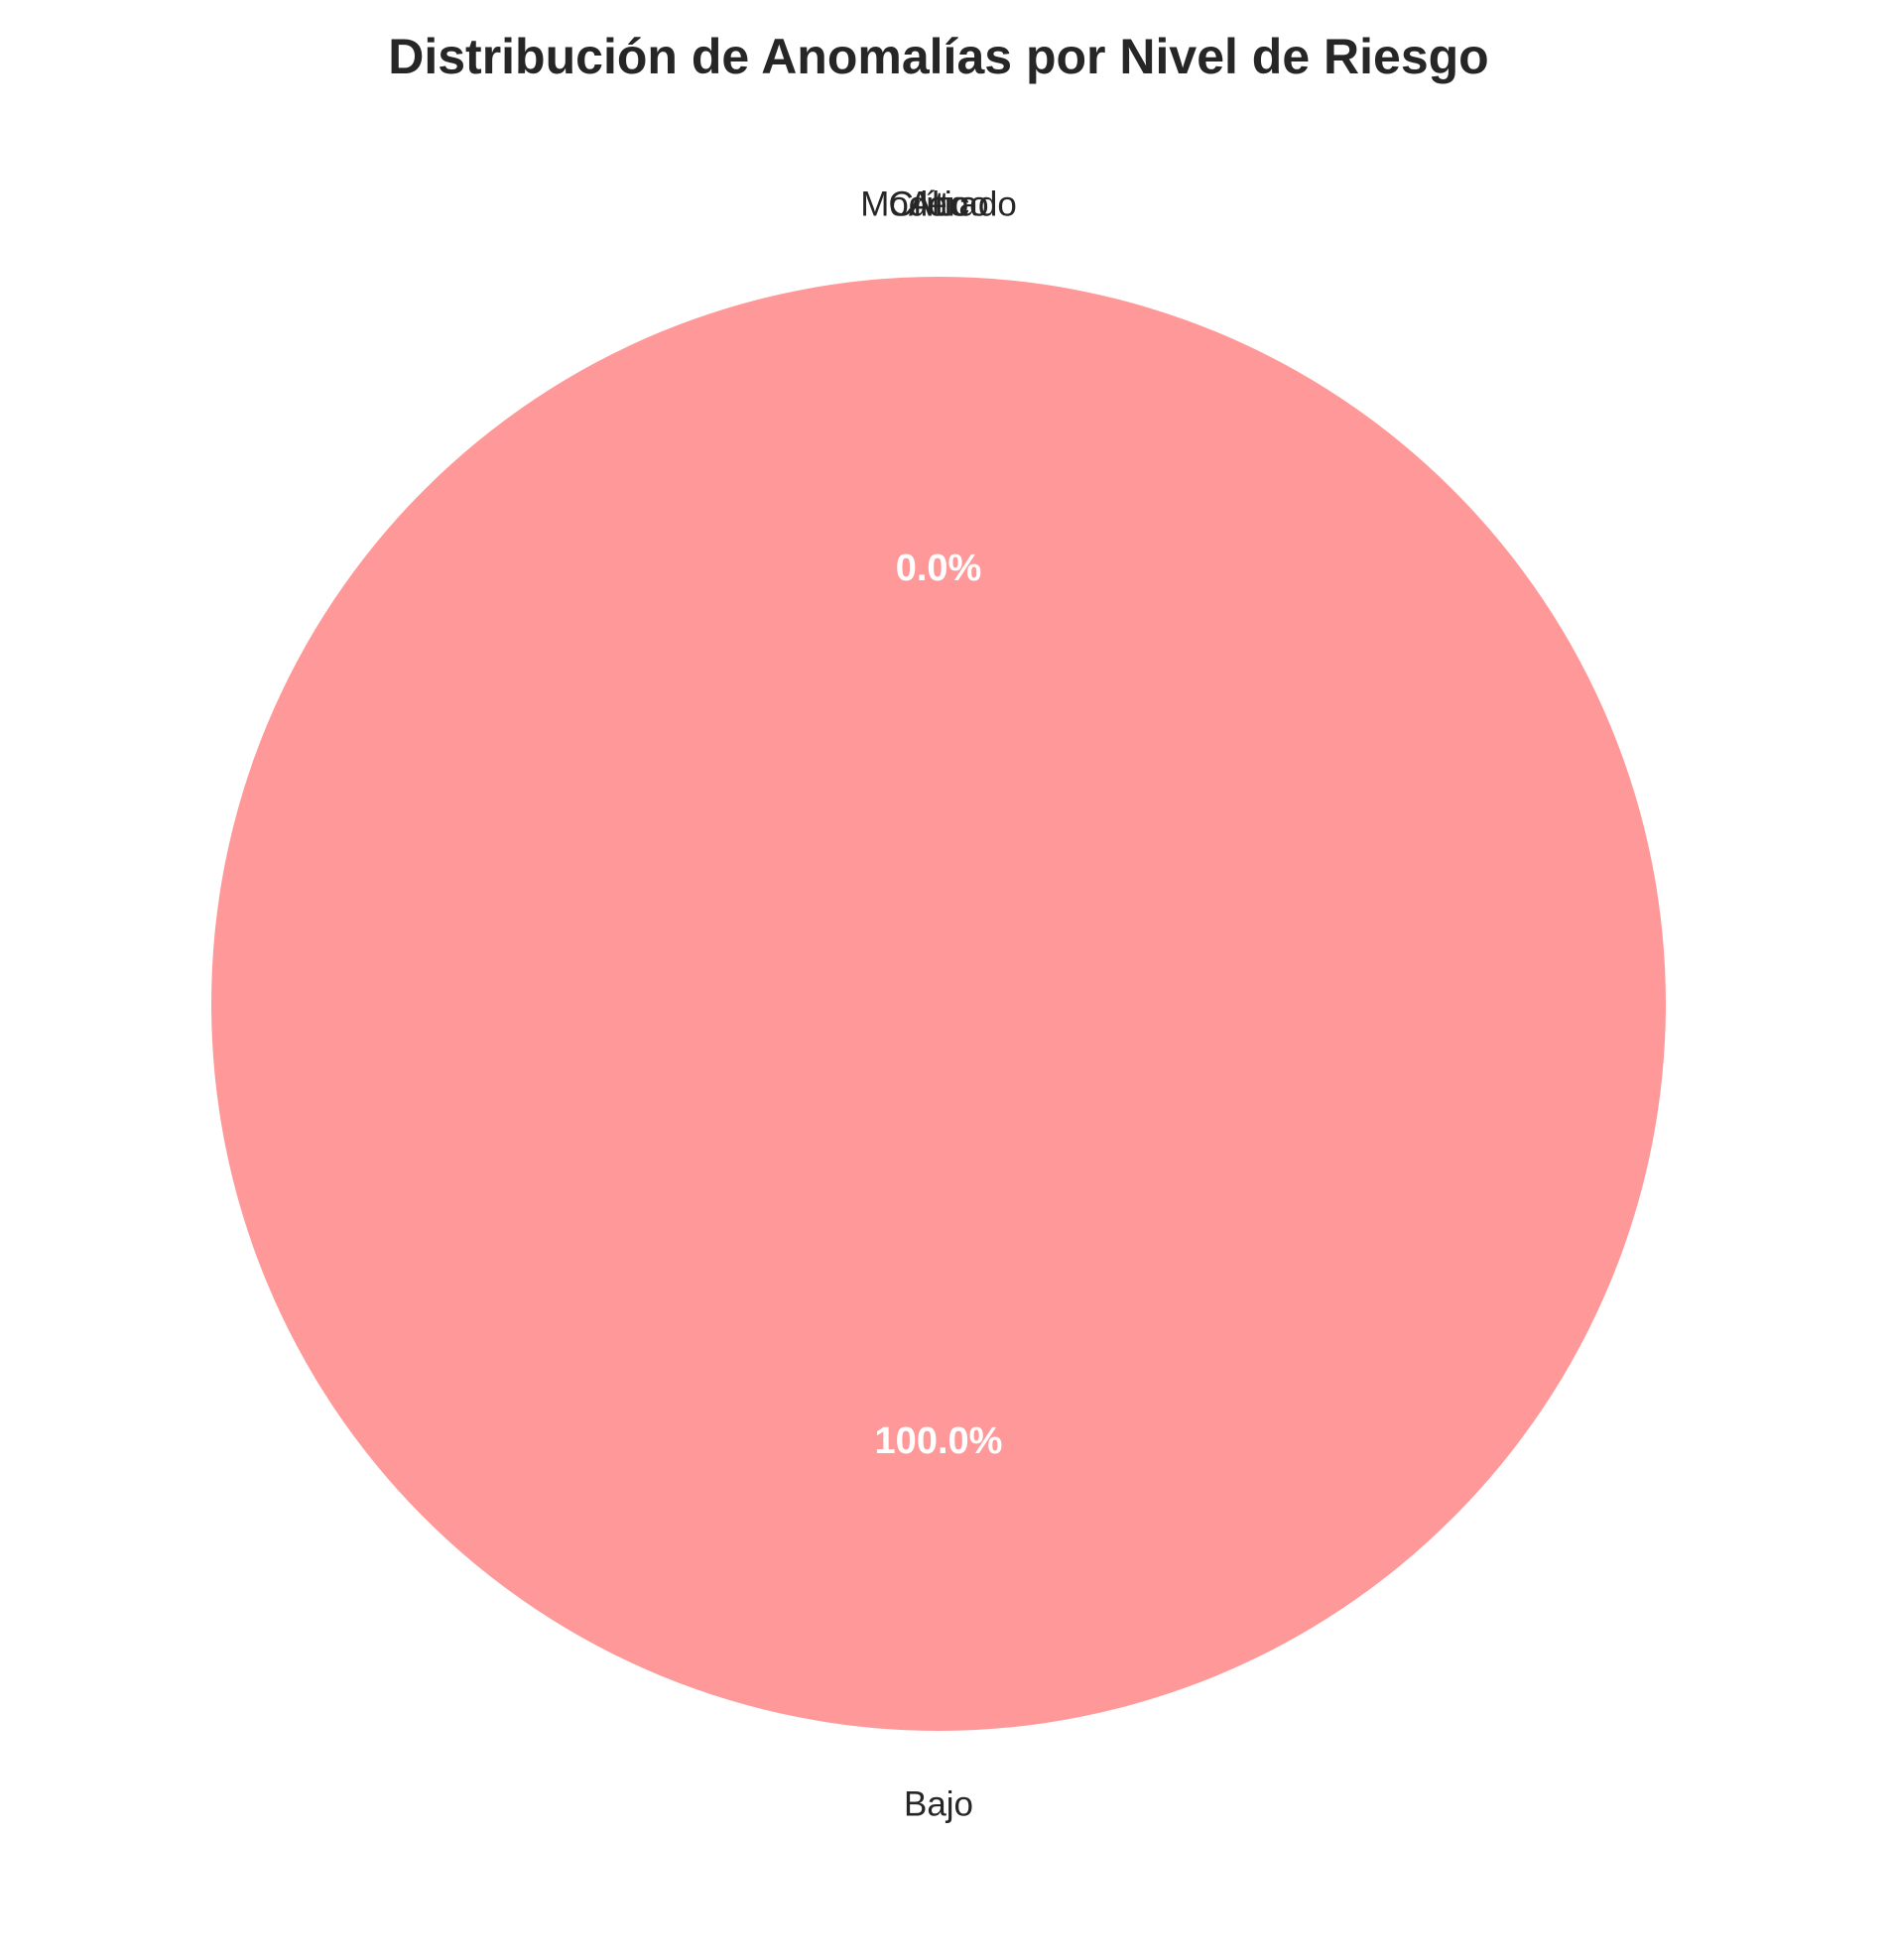  What do you see at coordinates (939, 1804) in the screenshot?
I see `slice-label-bajo: Bajo` at bounding box center [939, 1804].